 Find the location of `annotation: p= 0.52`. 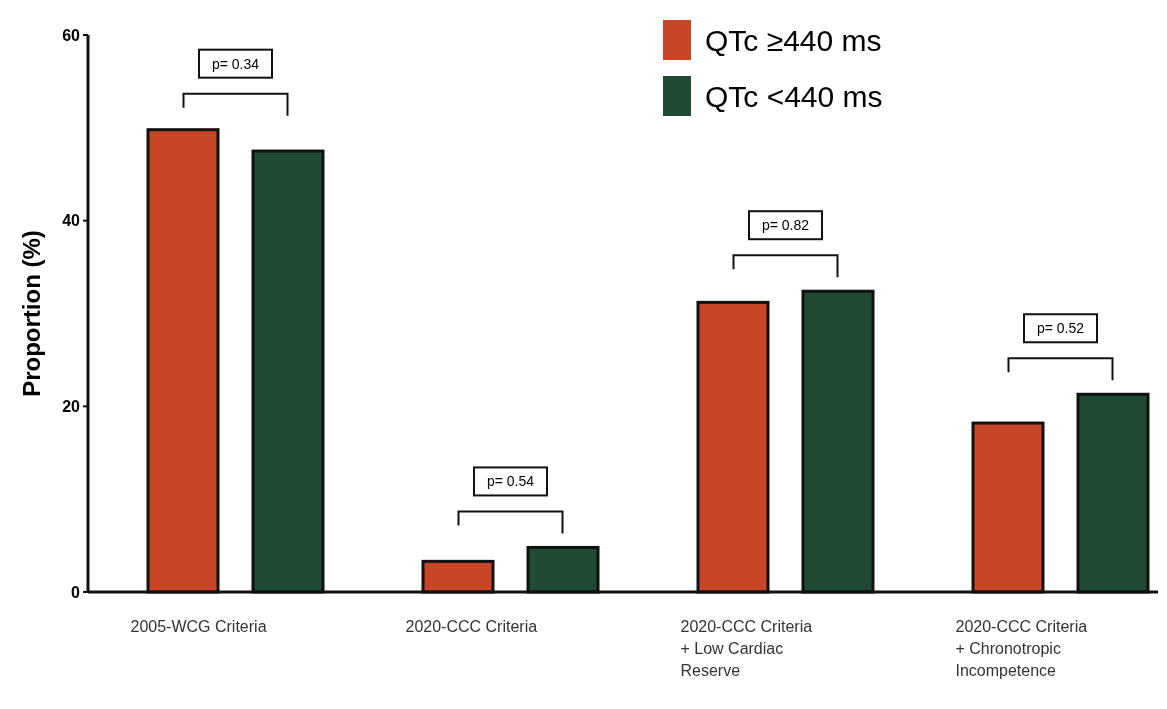

annotation: p= 0.52 is located at coordinates (1060, 328).